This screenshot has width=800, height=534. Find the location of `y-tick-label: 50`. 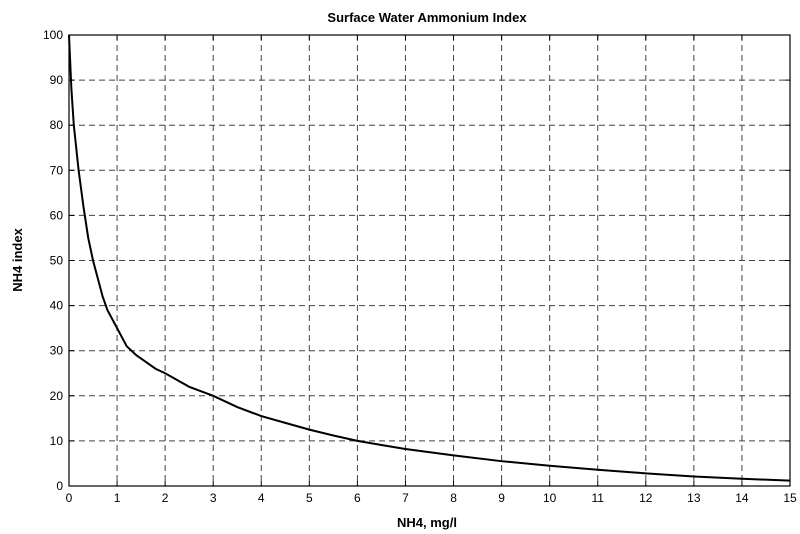

y-tick-label: 50 is located at coordinates (57, 261).